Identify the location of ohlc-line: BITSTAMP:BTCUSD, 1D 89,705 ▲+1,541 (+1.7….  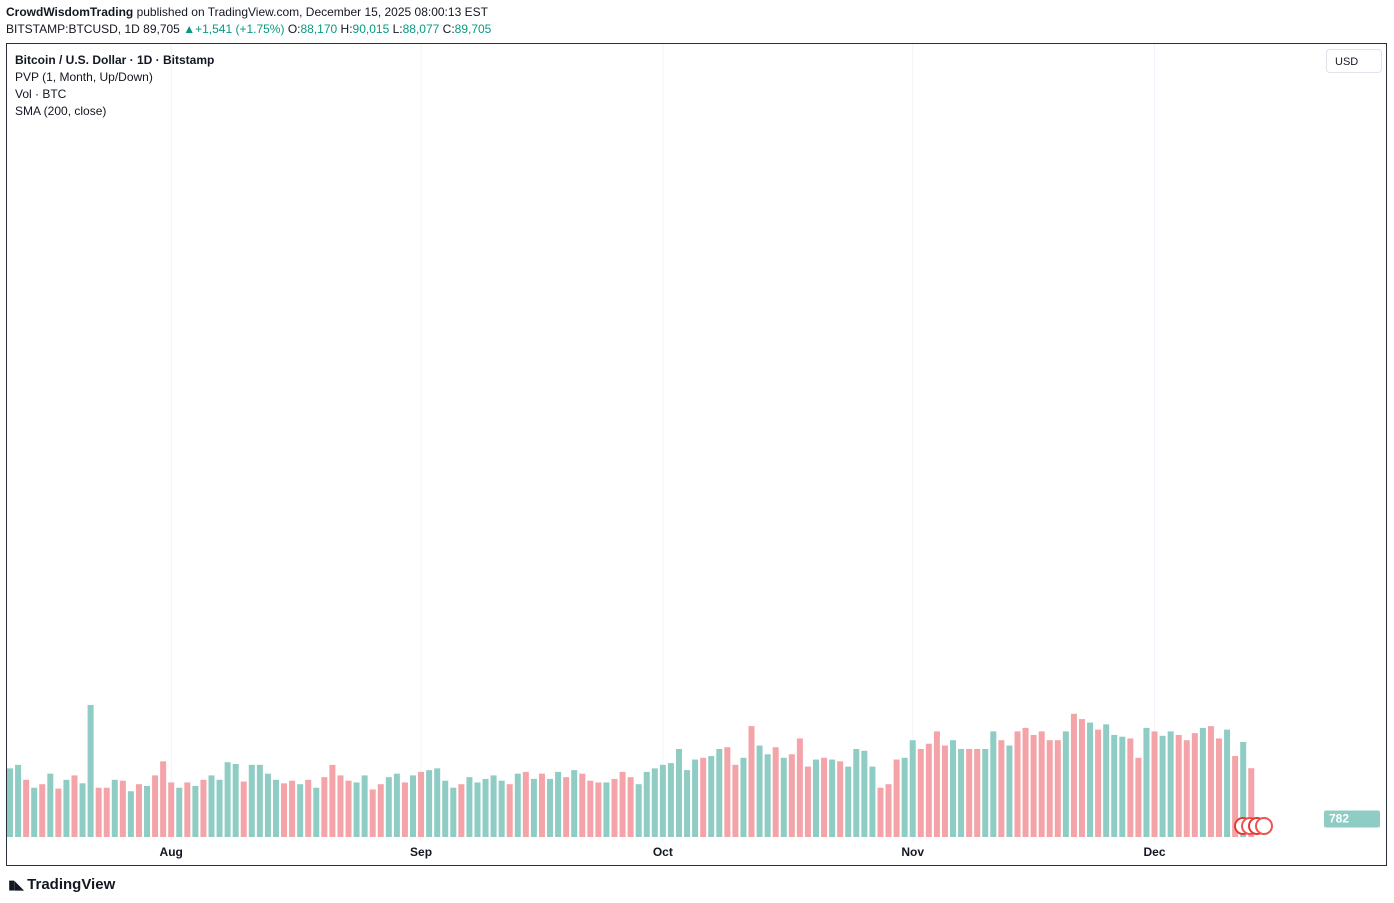
(248, 29).